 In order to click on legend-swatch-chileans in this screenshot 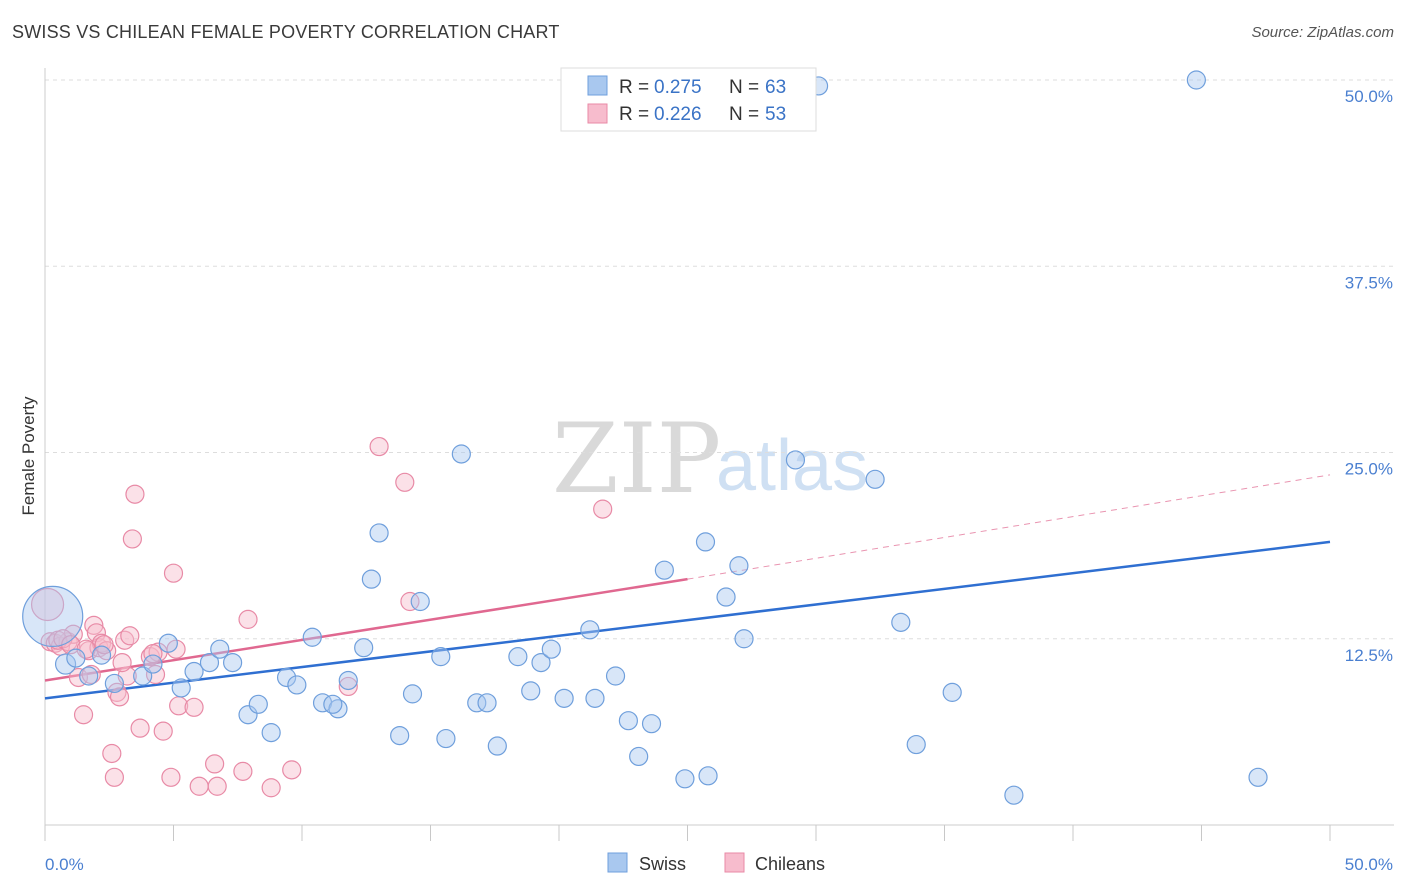, I will do `click(597, 113)`.